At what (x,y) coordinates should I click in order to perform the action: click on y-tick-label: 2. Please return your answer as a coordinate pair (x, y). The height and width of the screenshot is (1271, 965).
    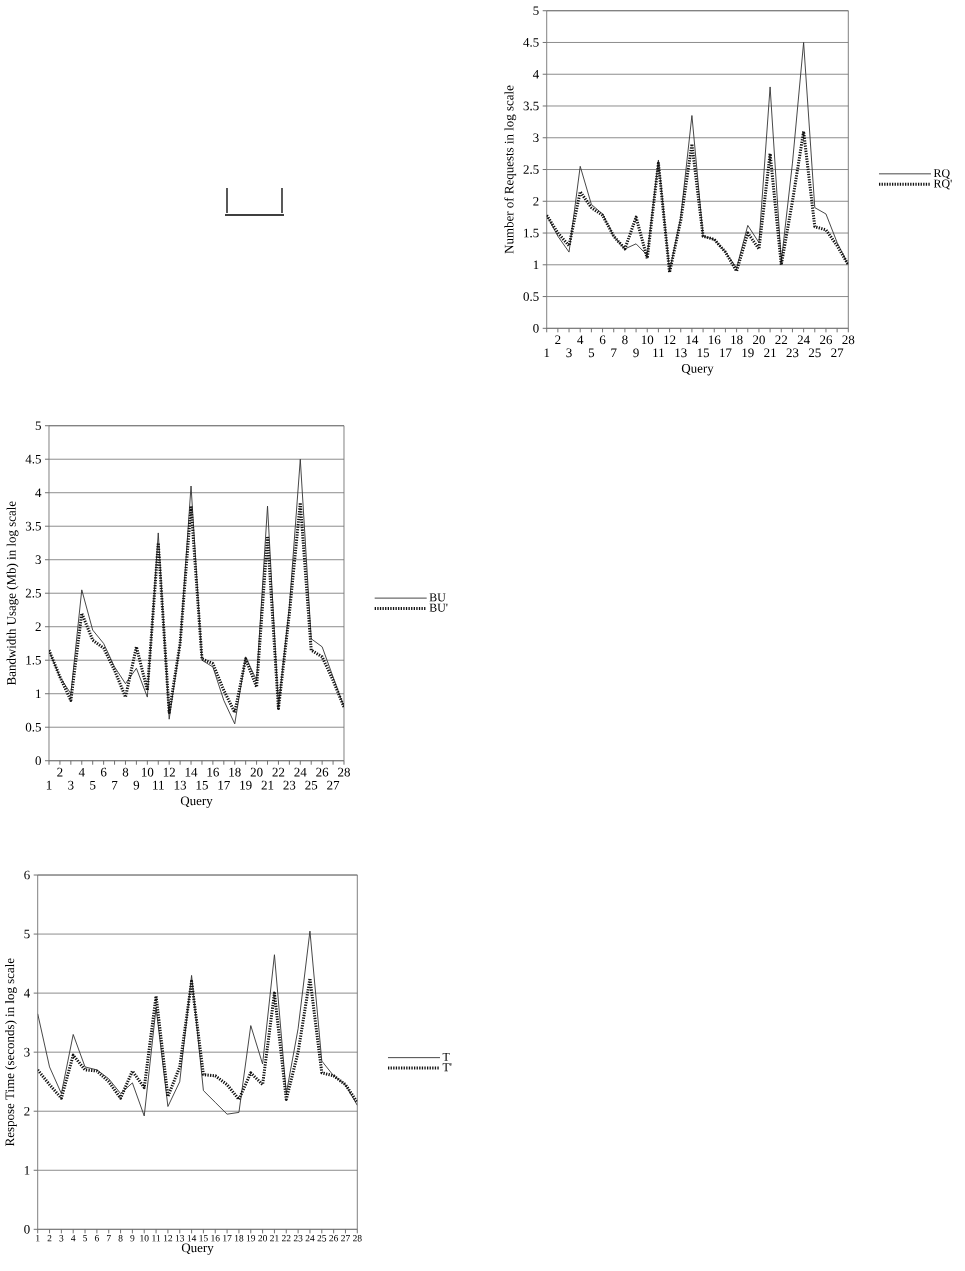
    Looking at the image, I should click on (38, 627).